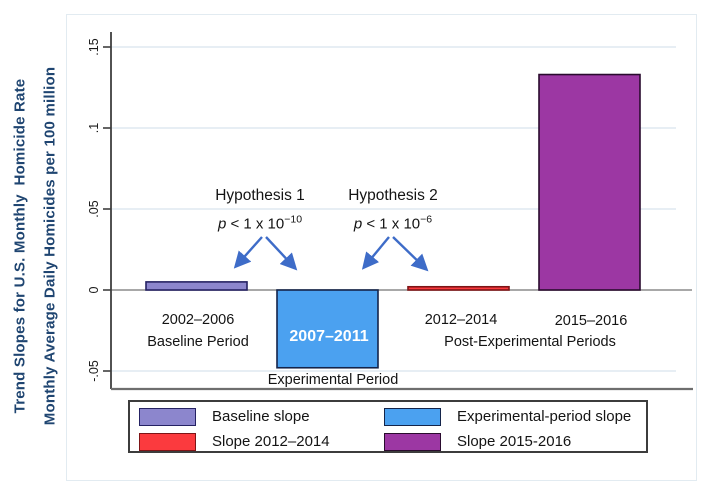  I want to click on bar-baseline-2002-2006, so click(196, 286).